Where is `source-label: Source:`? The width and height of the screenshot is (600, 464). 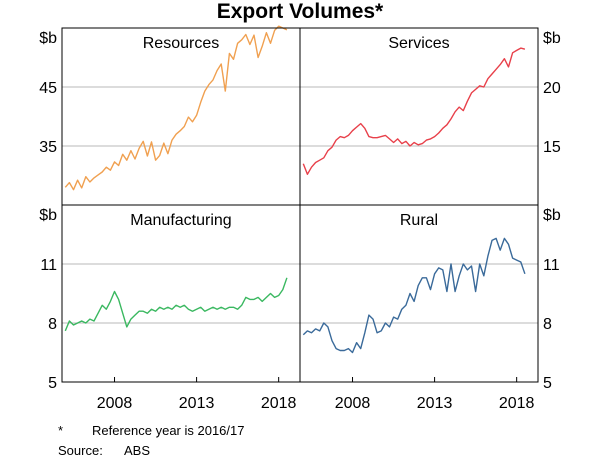 source-label: Source: is located at coordinates (80, 450).